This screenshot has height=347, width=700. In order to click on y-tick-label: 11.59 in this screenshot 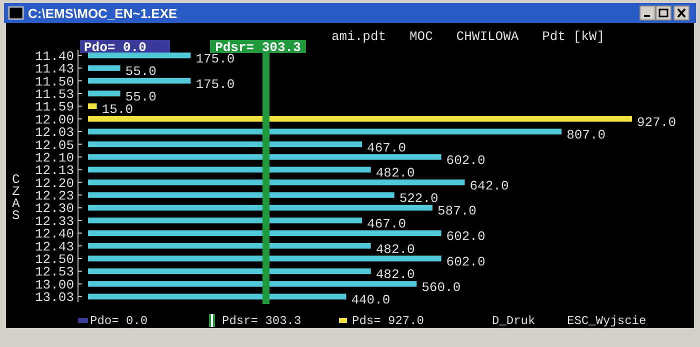, I will do `click(54, 107)`.